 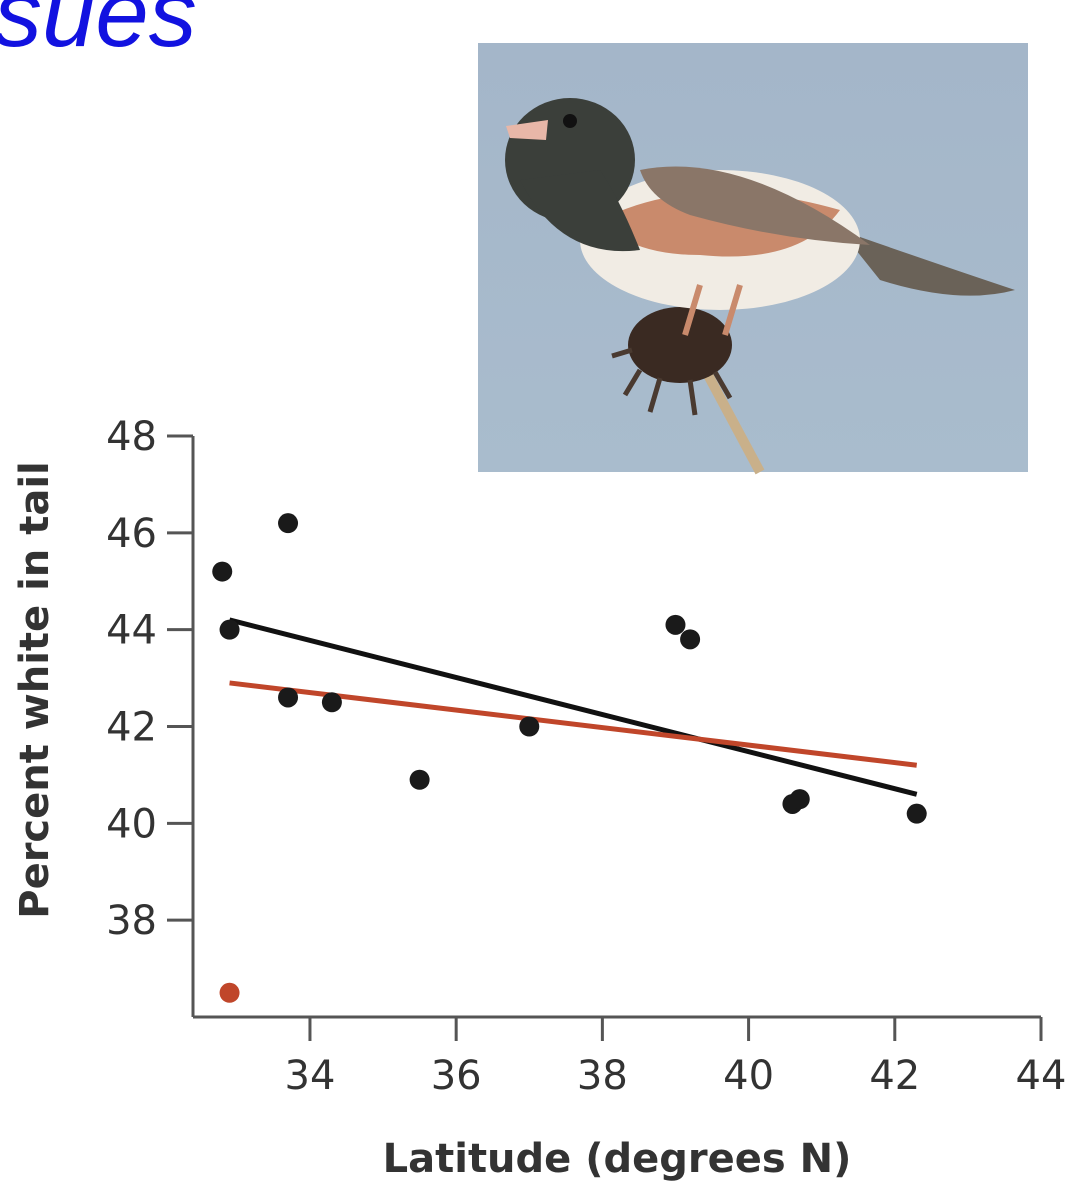 I want to click on x-tick-label: 40, so click(x=748, y=1076).